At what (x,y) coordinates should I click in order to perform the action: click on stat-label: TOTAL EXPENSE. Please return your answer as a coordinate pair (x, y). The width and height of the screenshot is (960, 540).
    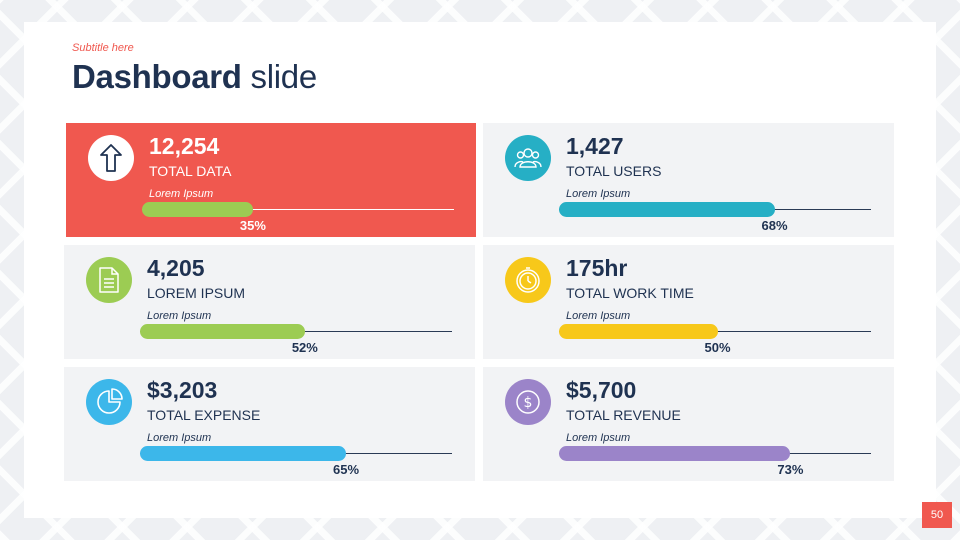
    Looking at the image, I should click on (204, 415).